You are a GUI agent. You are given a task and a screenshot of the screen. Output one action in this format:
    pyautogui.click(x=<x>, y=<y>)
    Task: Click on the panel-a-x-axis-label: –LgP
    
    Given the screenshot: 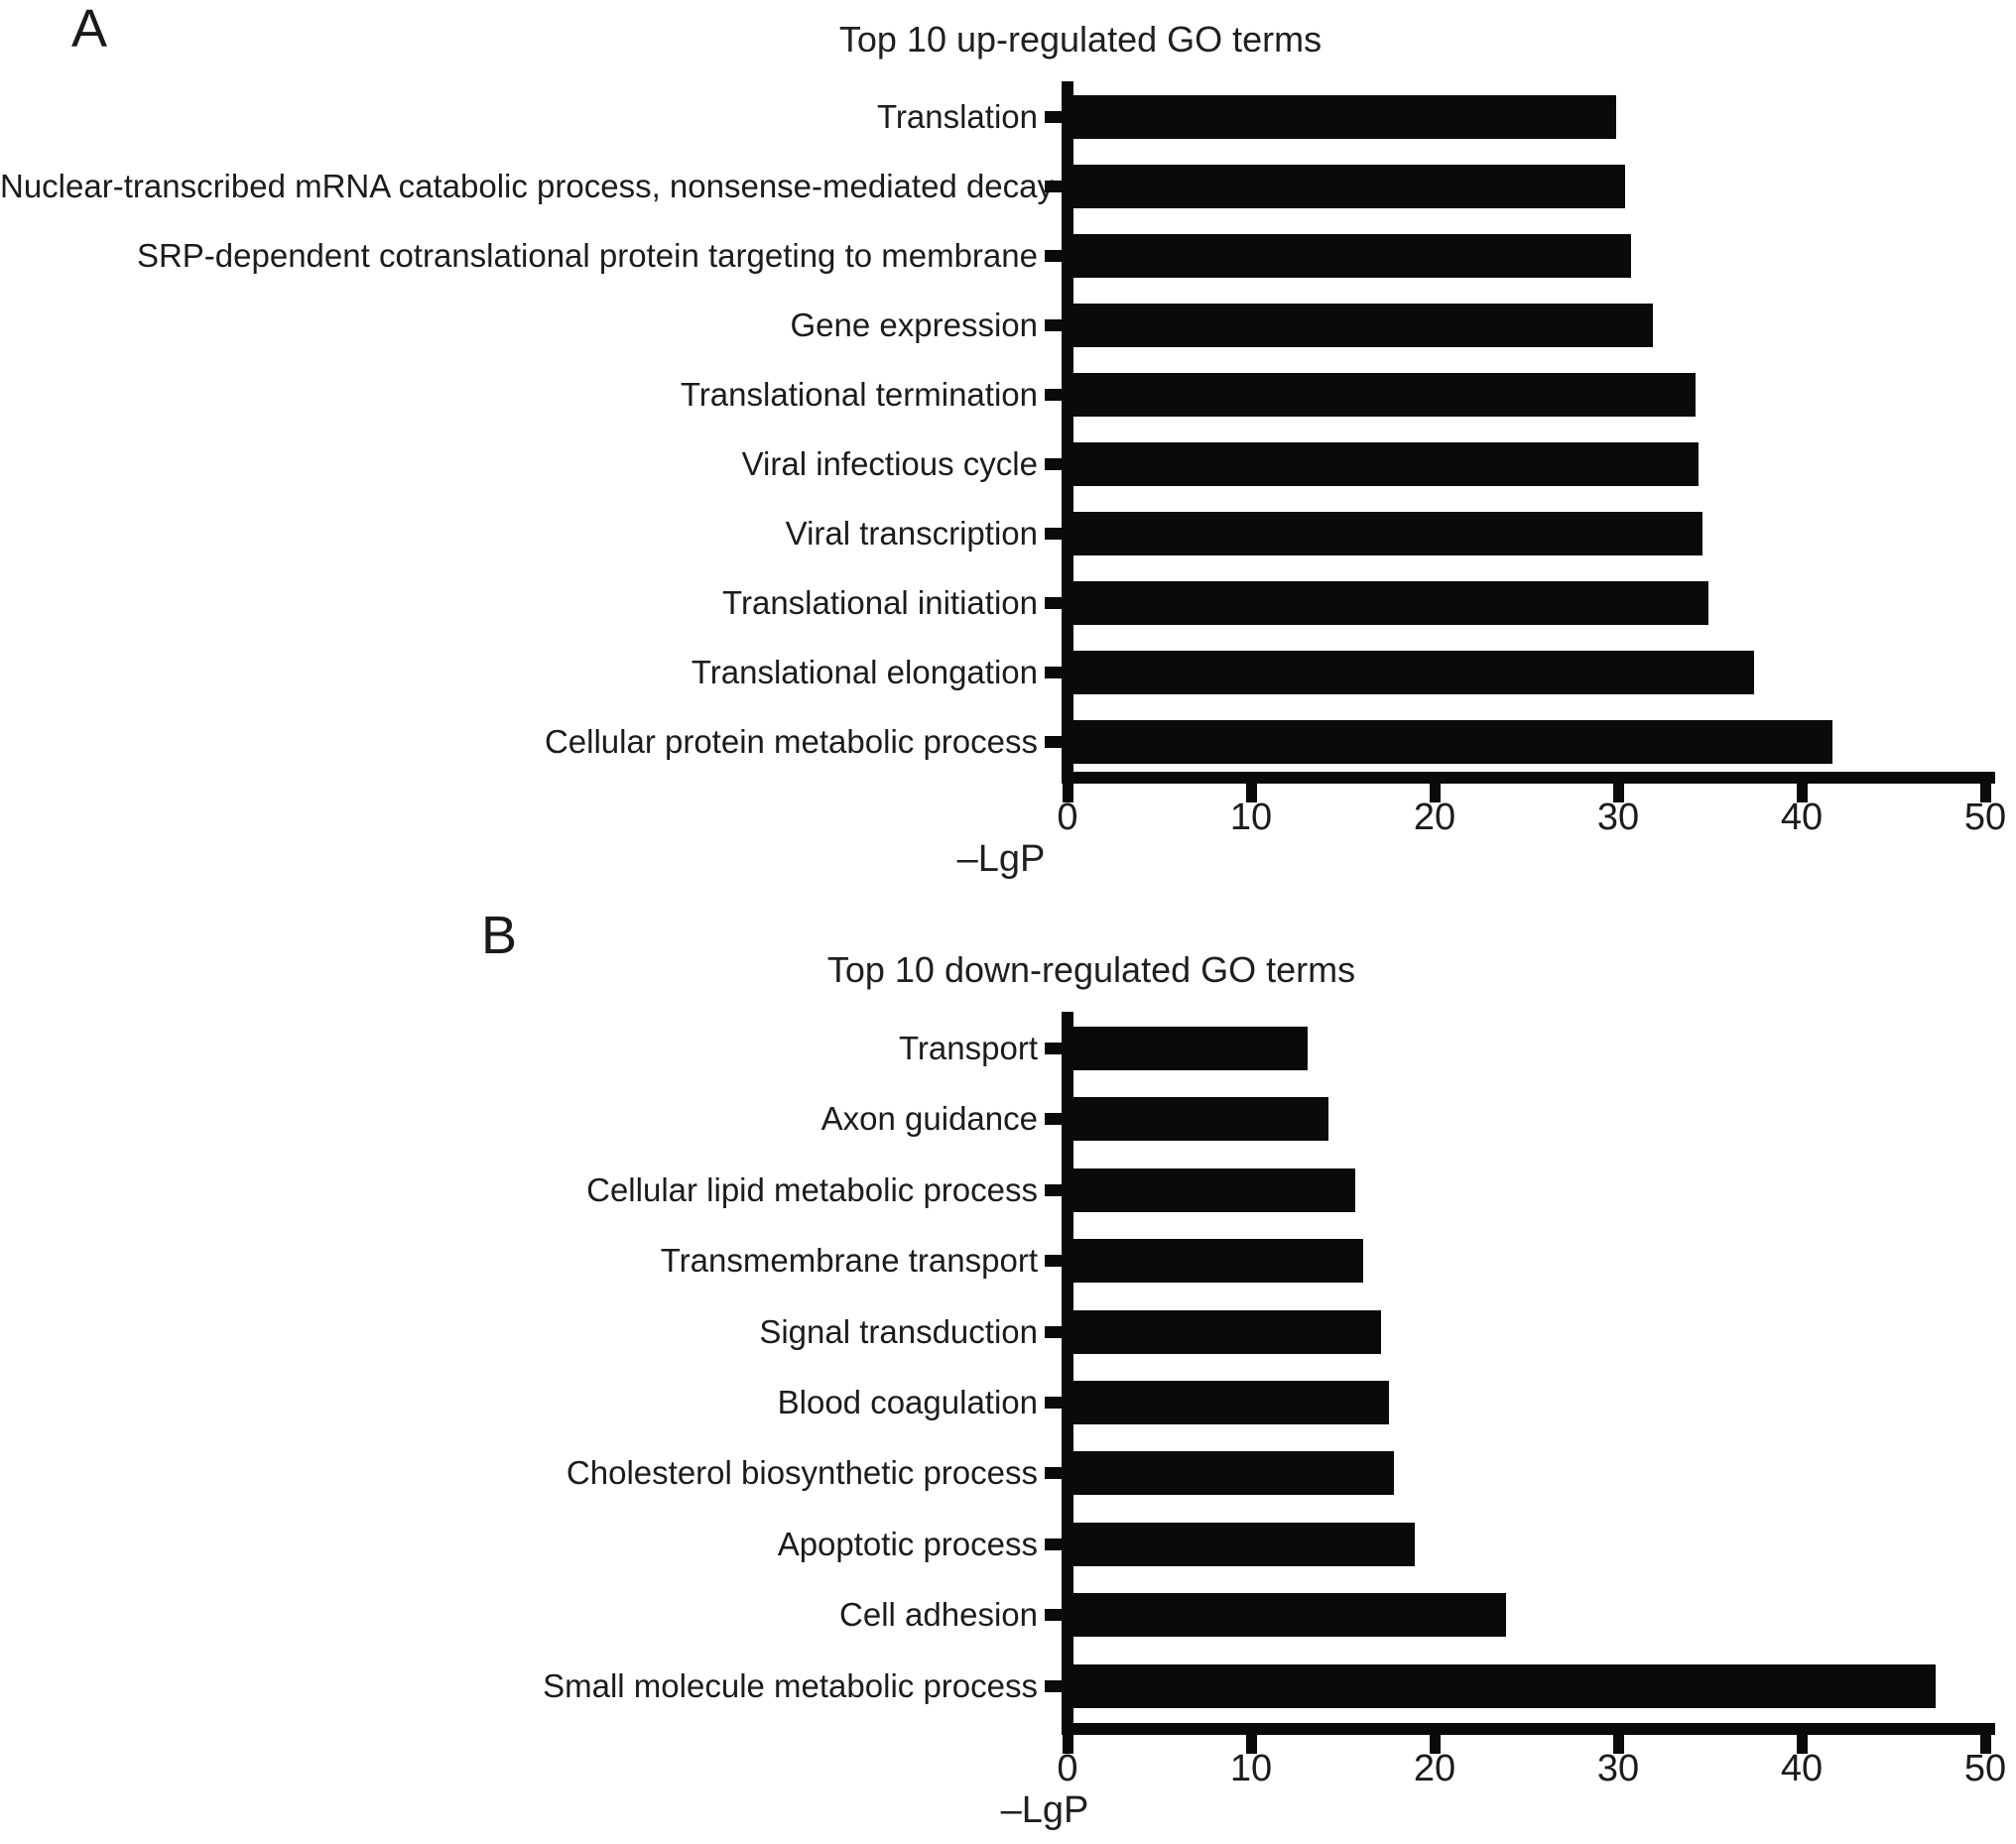 What is the action you would take?
    pyautogui.click(x=1001, y=859)
    